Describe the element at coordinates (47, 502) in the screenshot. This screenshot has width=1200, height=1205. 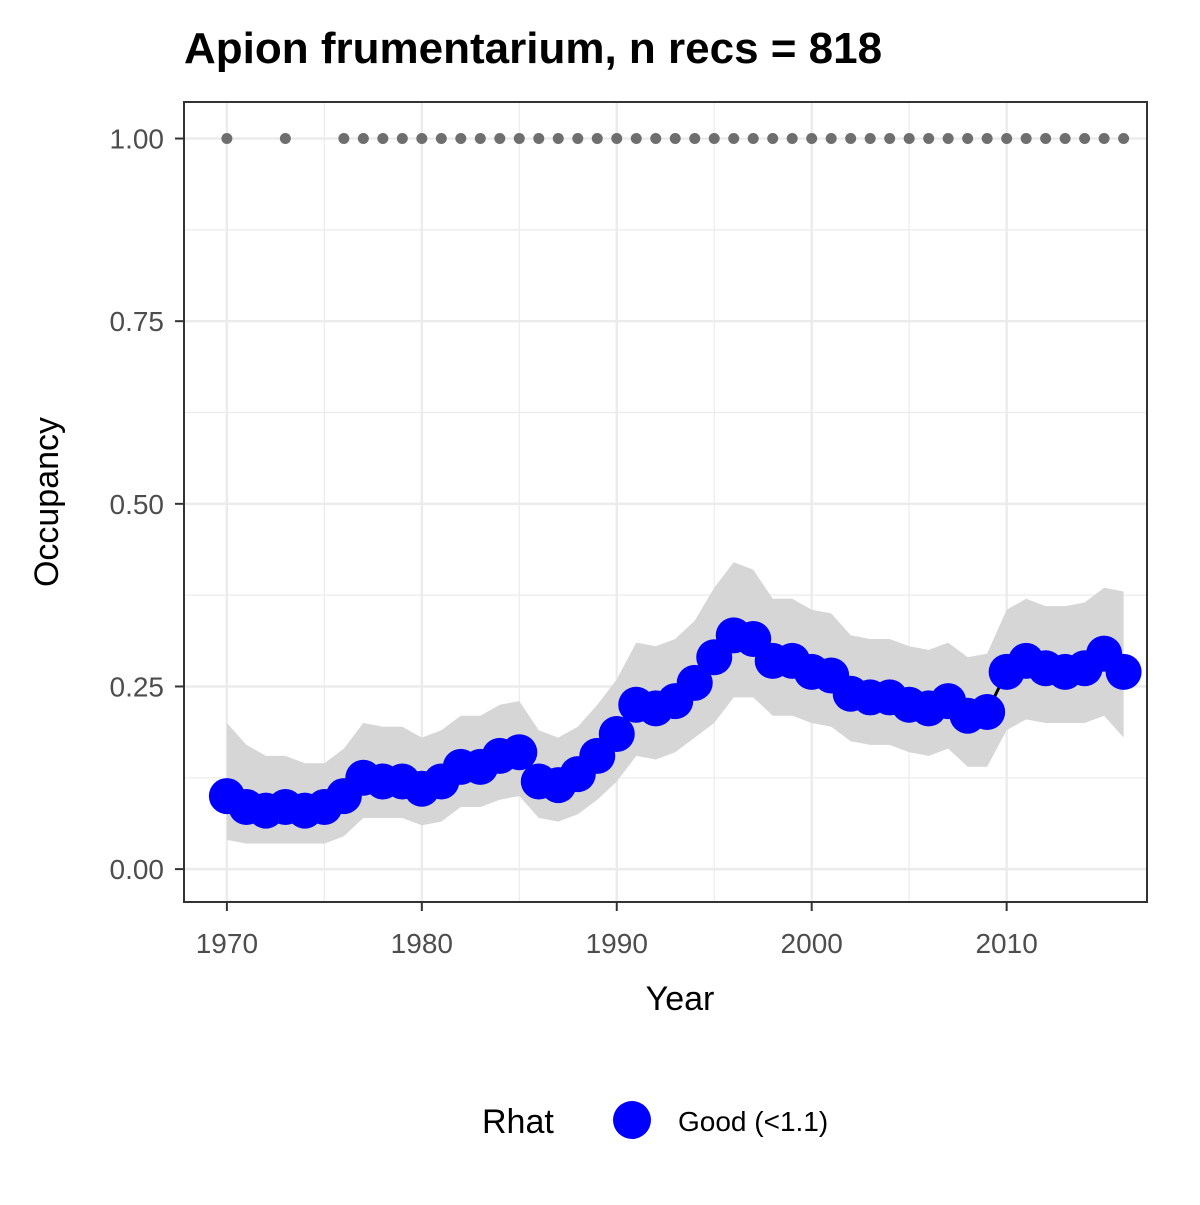
I see `y-axis-title: Occupancy` at that location.